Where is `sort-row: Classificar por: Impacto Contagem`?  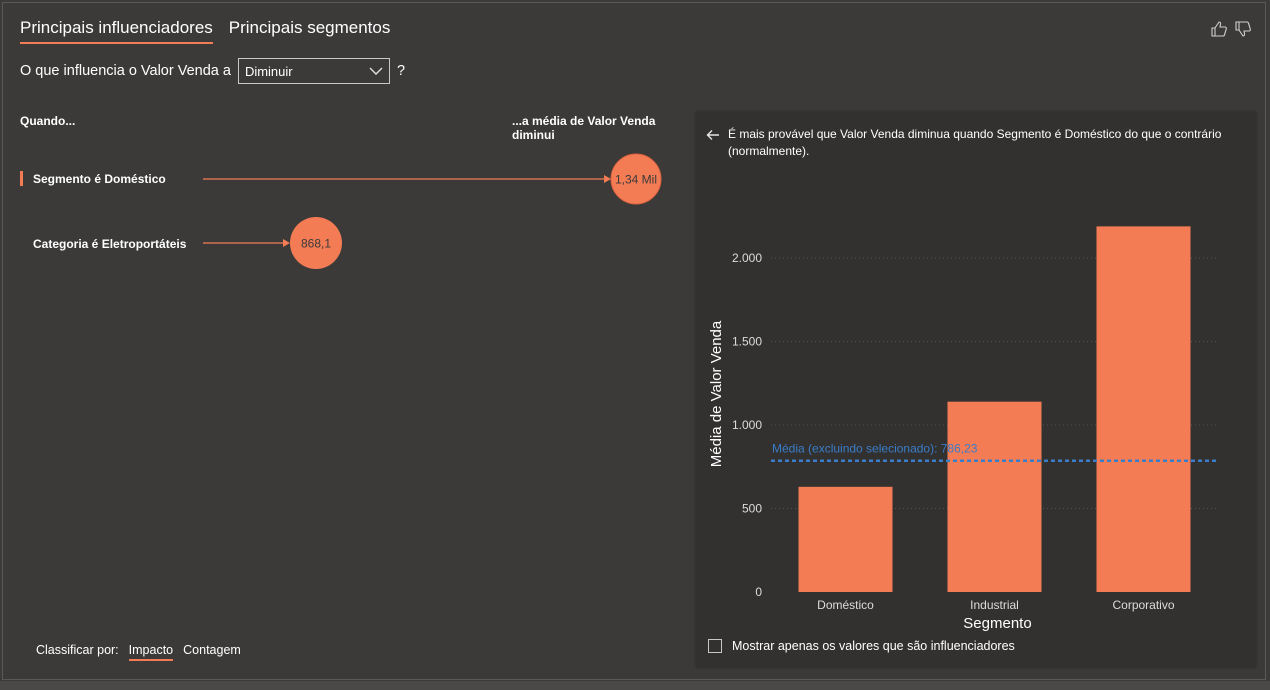
sort-row: Classificar por: Impacto Contagem is located at coordinates (138, 652).